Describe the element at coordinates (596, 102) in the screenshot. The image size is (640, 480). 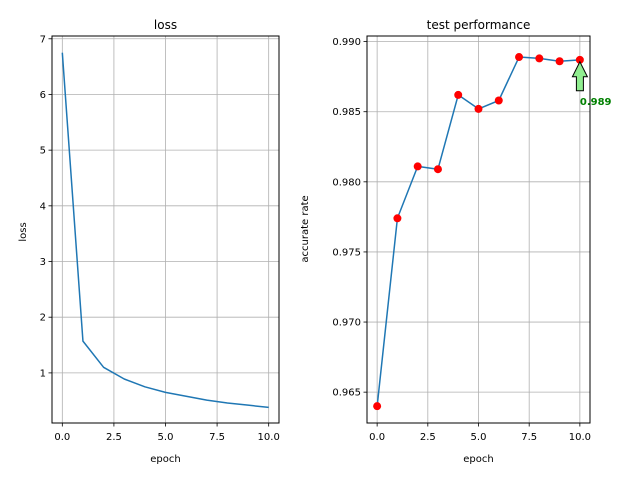
I see `annotation-label: 0.989` at that location.